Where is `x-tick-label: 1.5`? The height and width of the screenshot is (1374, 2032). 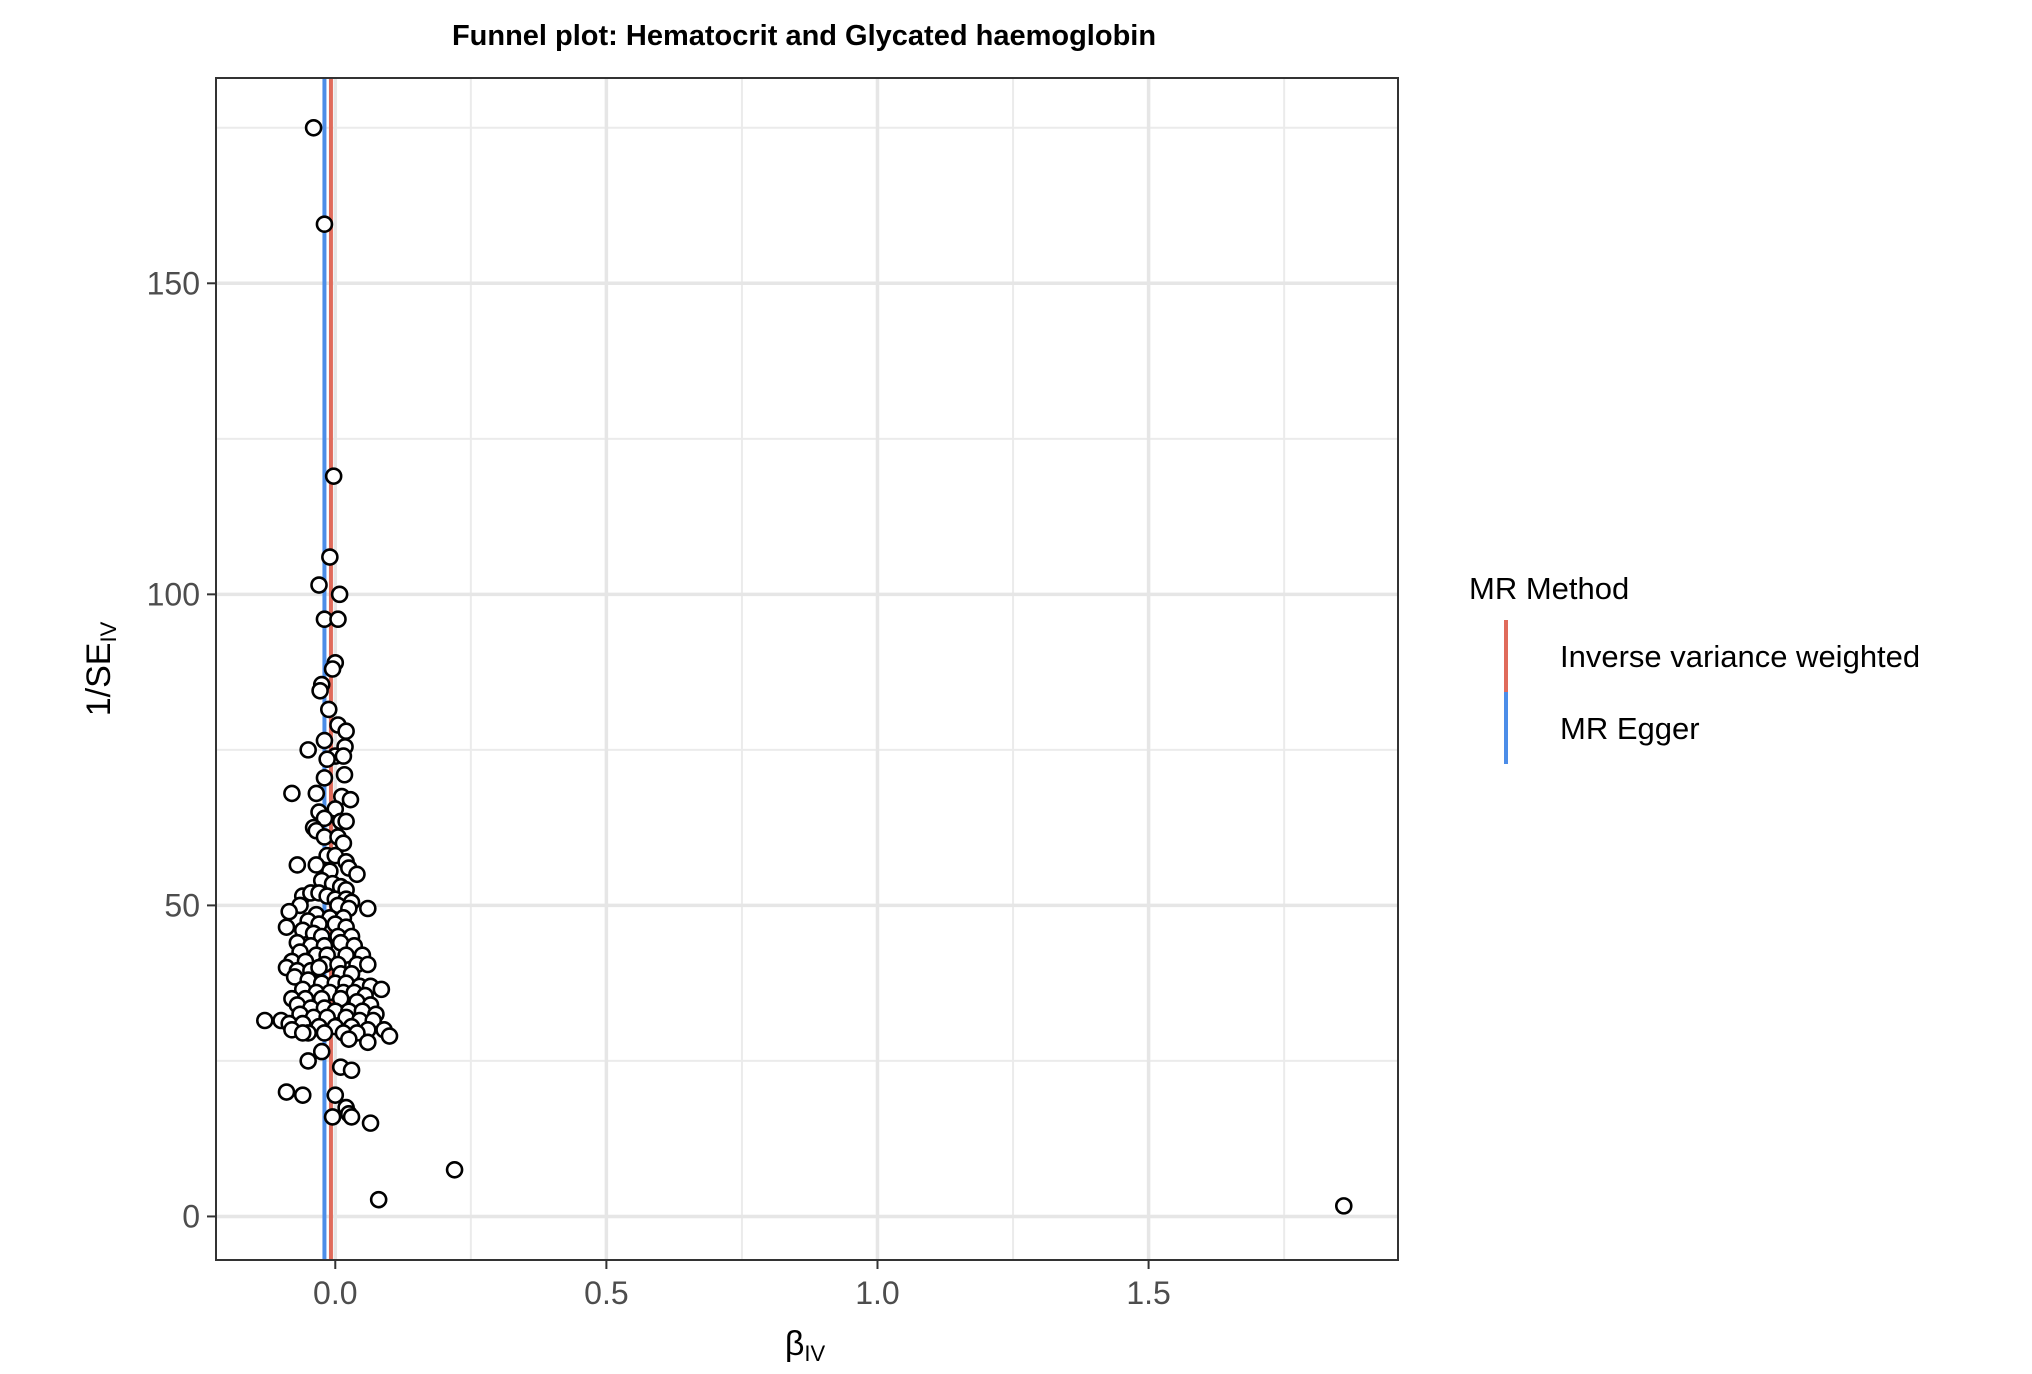
x-tick-label: 1.5 is located at coordinates (1148, 1293).